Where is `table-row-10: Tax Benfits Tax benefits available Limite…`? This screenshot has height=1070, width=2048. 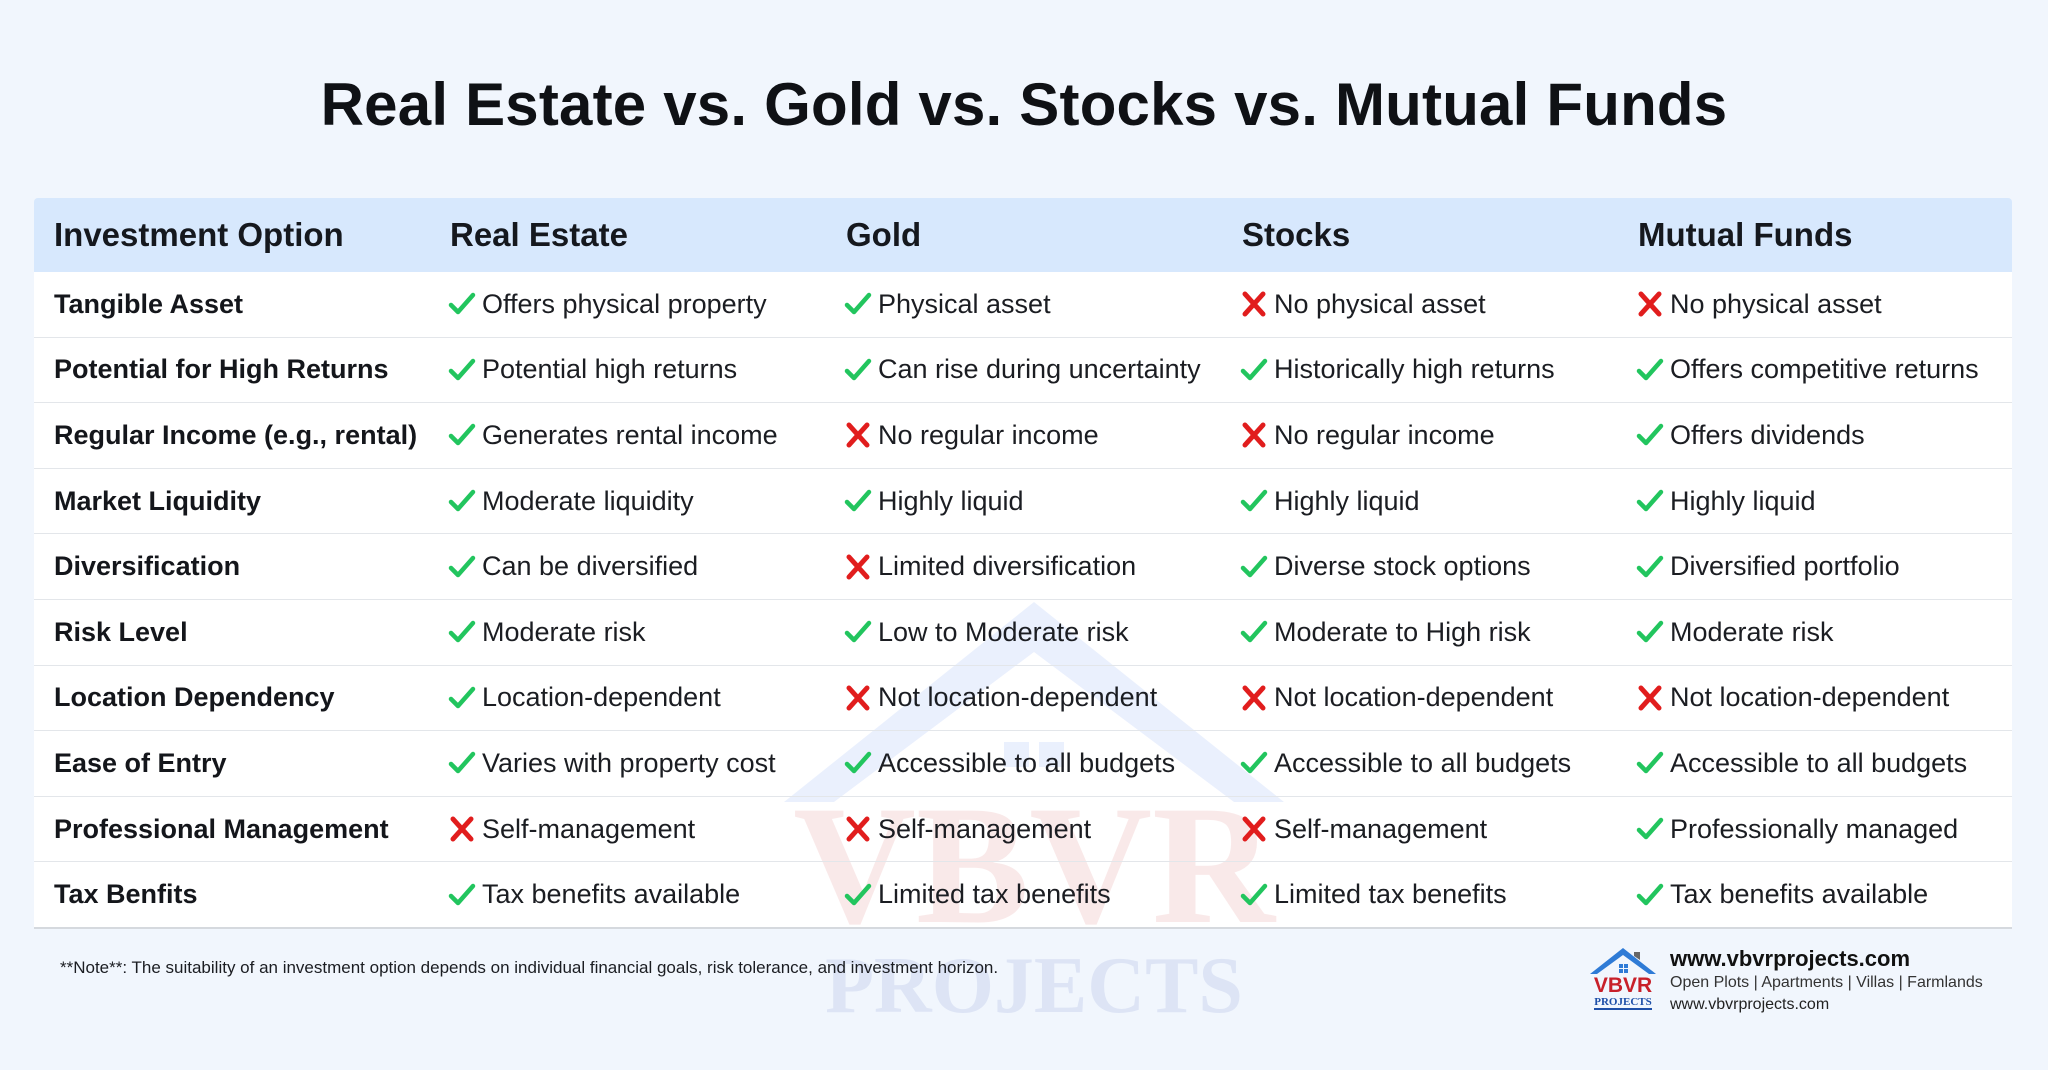 table-row-10: Tax Benfits Tax benefits available Limite… is located at coordinates (1023, 895).